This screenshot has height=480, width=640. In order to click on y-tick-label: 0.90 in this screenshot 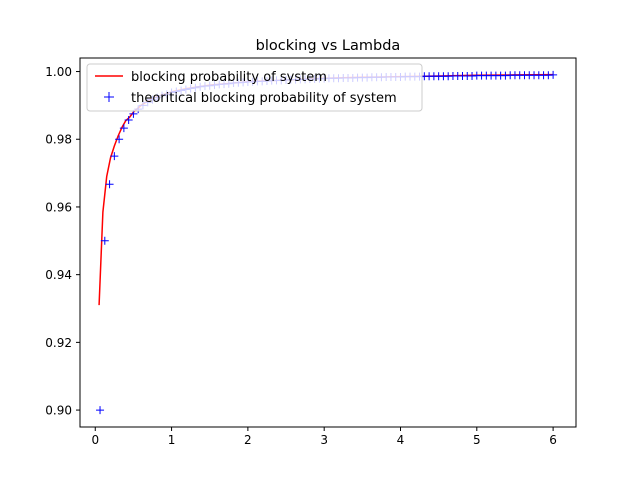, I will do `click(58, 411)`.